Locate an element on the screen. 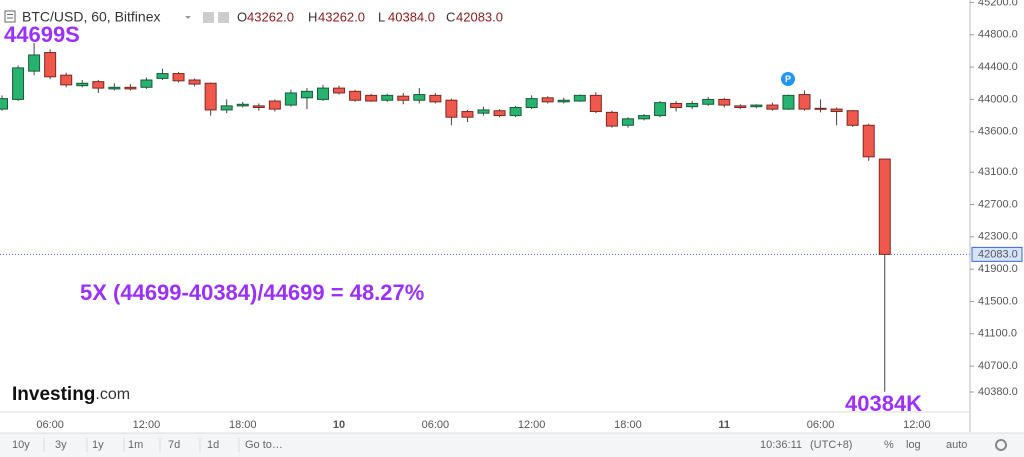 The width and height of the screenshot is (1024, 457). logo: Investing.com is located at coordinates (71, 394).